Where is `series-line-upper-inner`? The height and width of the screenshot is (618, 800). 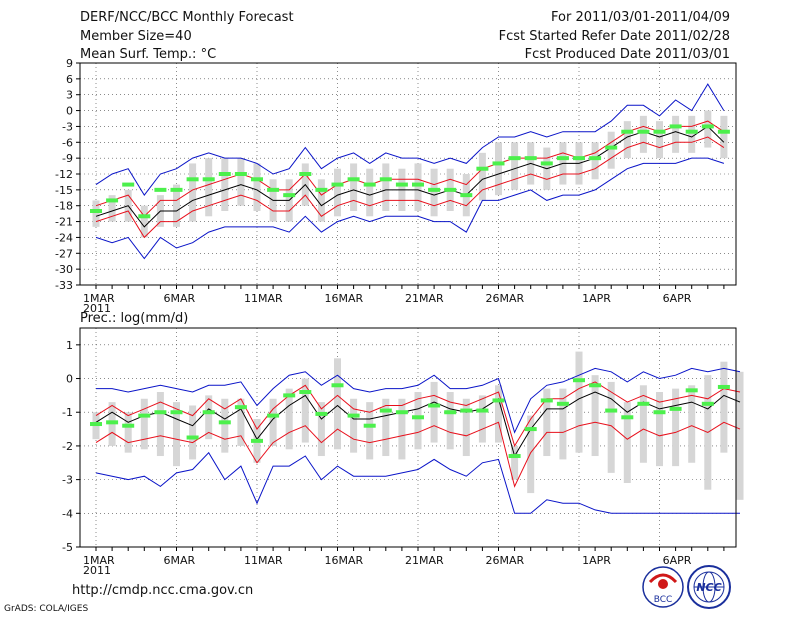
series-line-upper-inner is located at coordinates (410, 169).